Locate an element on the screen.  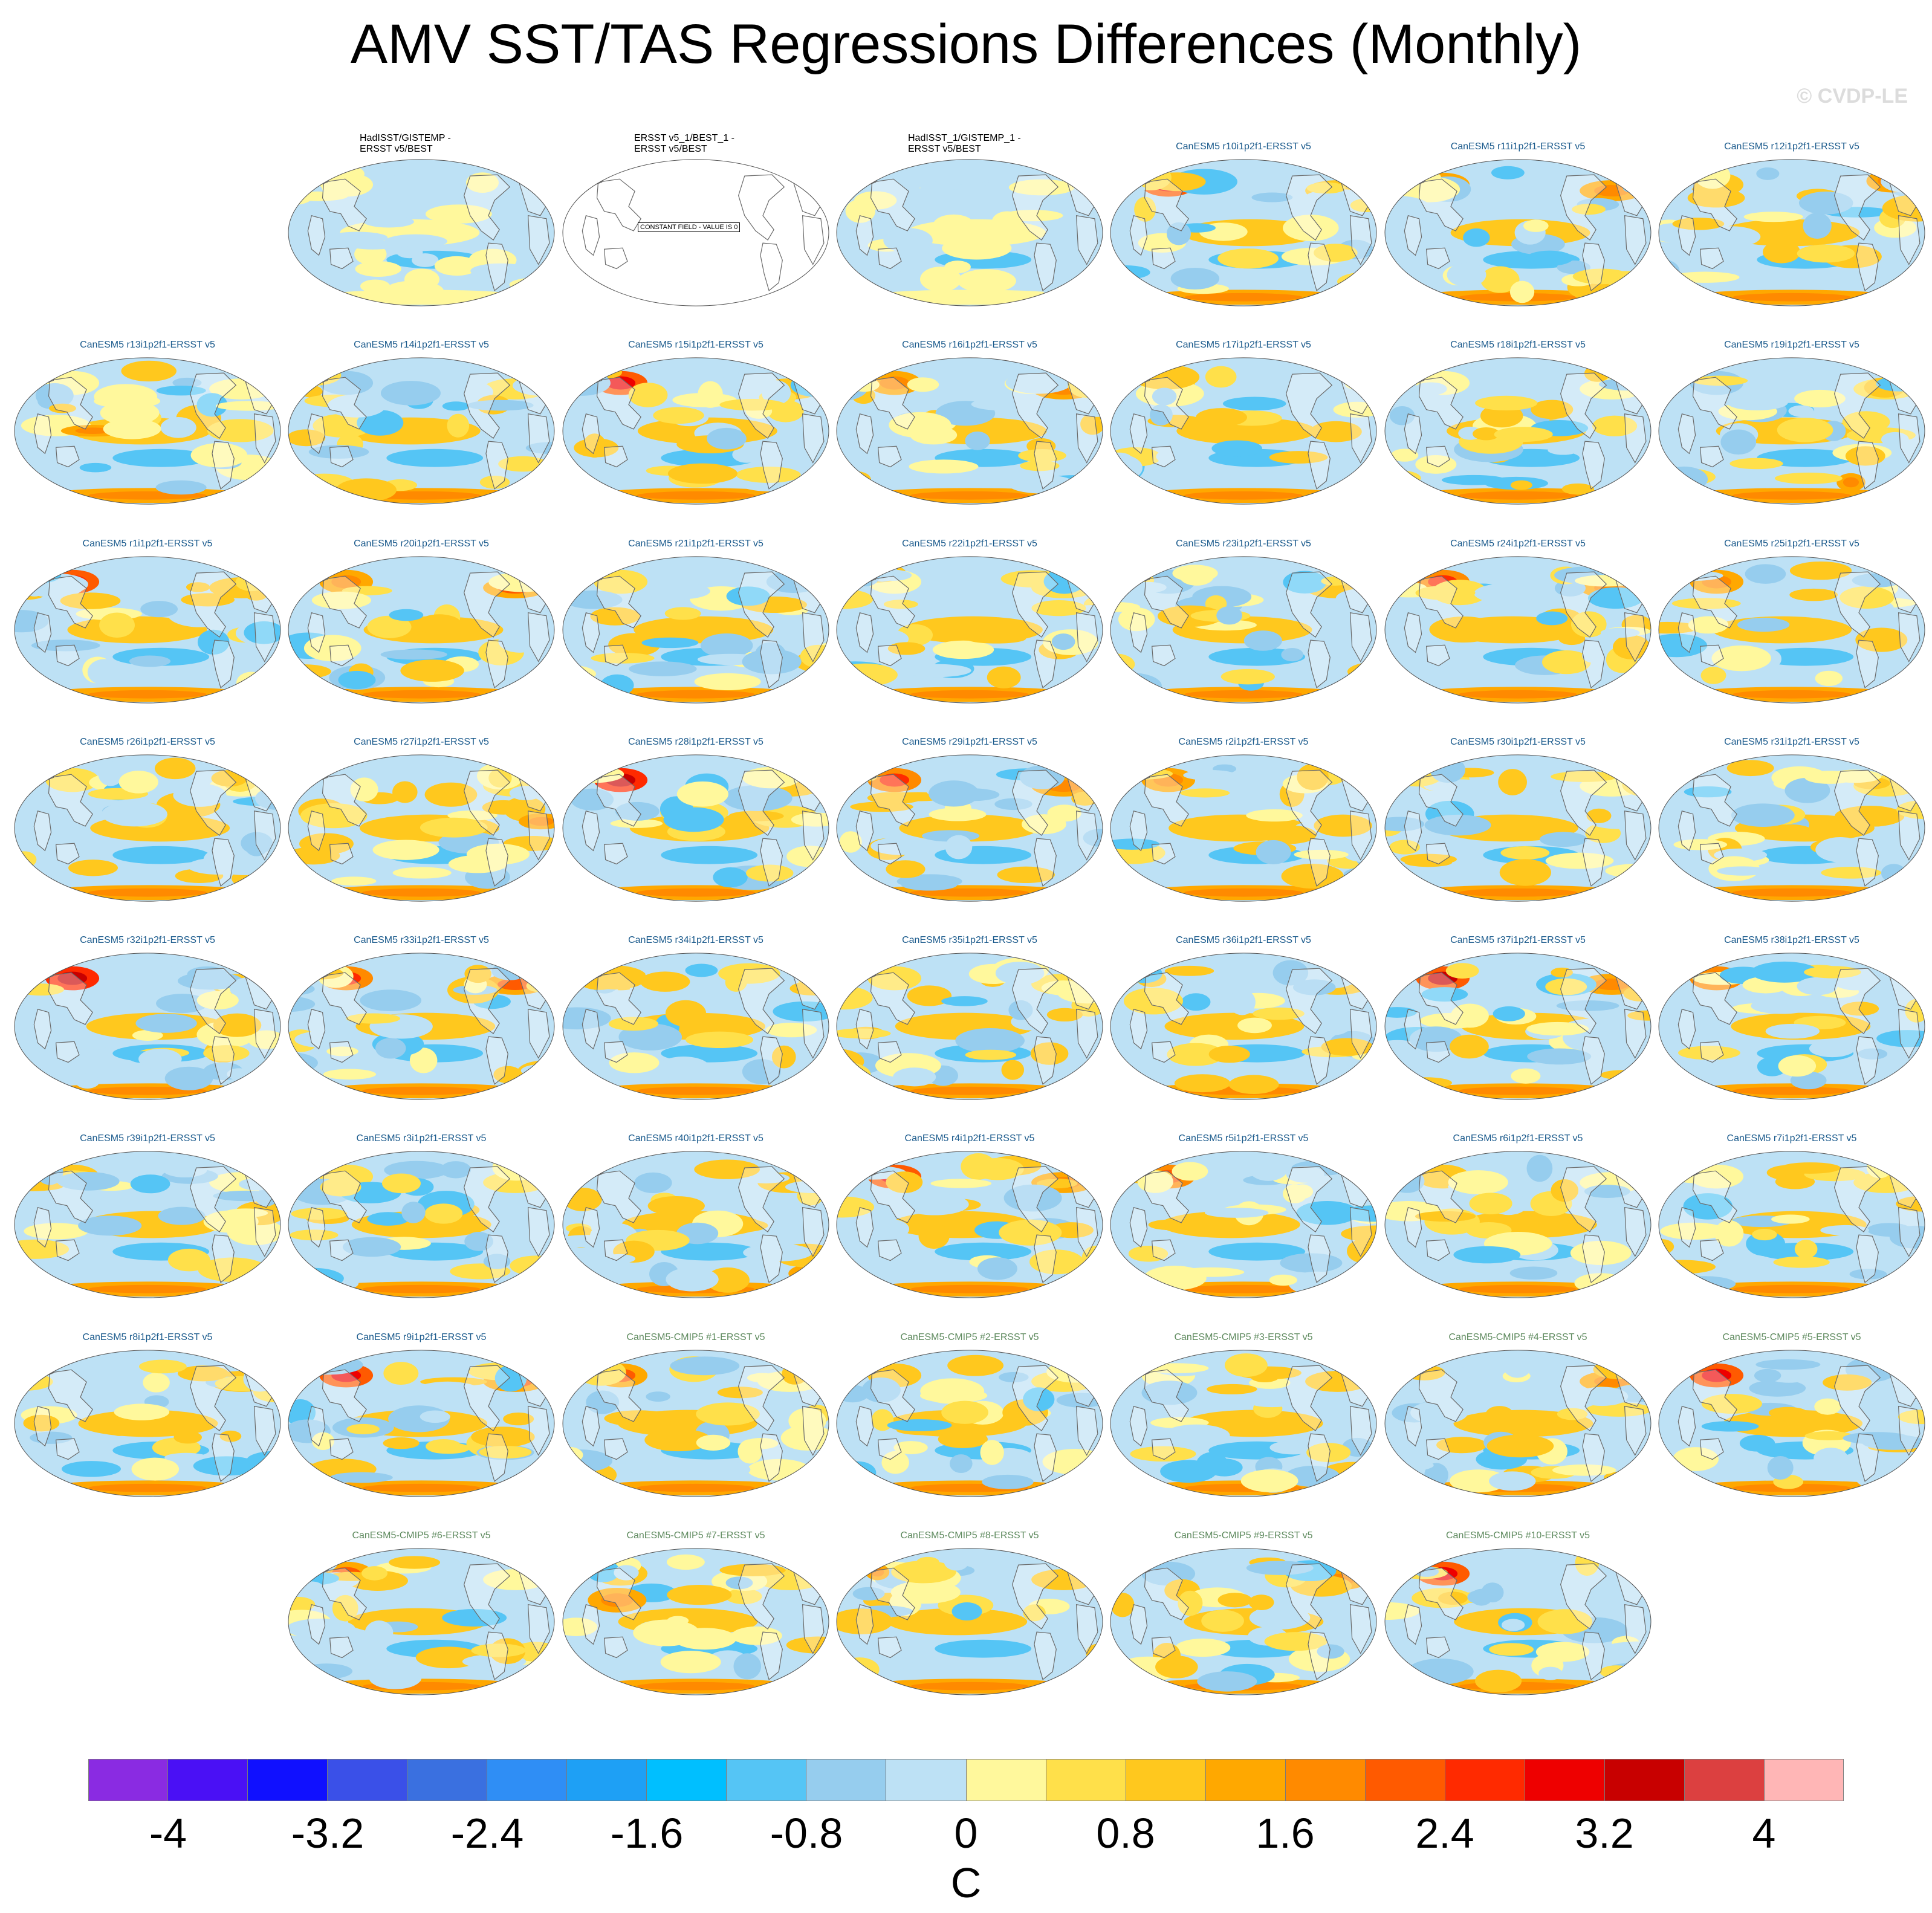
colorbar-tick-label: 0.8 is located at coordinates (1125, 1833).